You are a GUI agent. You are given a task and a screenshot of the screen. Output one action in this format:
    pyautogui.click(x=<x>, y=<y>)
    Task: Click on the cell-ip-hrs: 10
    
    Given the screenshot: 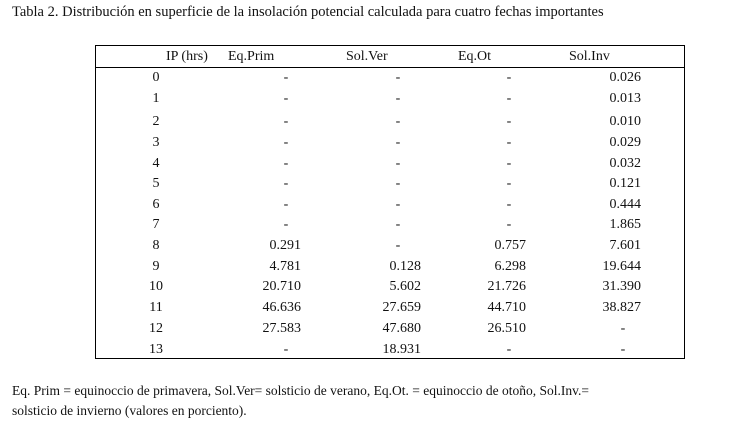 What is the action you would take?
    pyautogui.click(x=156, y=286)
    